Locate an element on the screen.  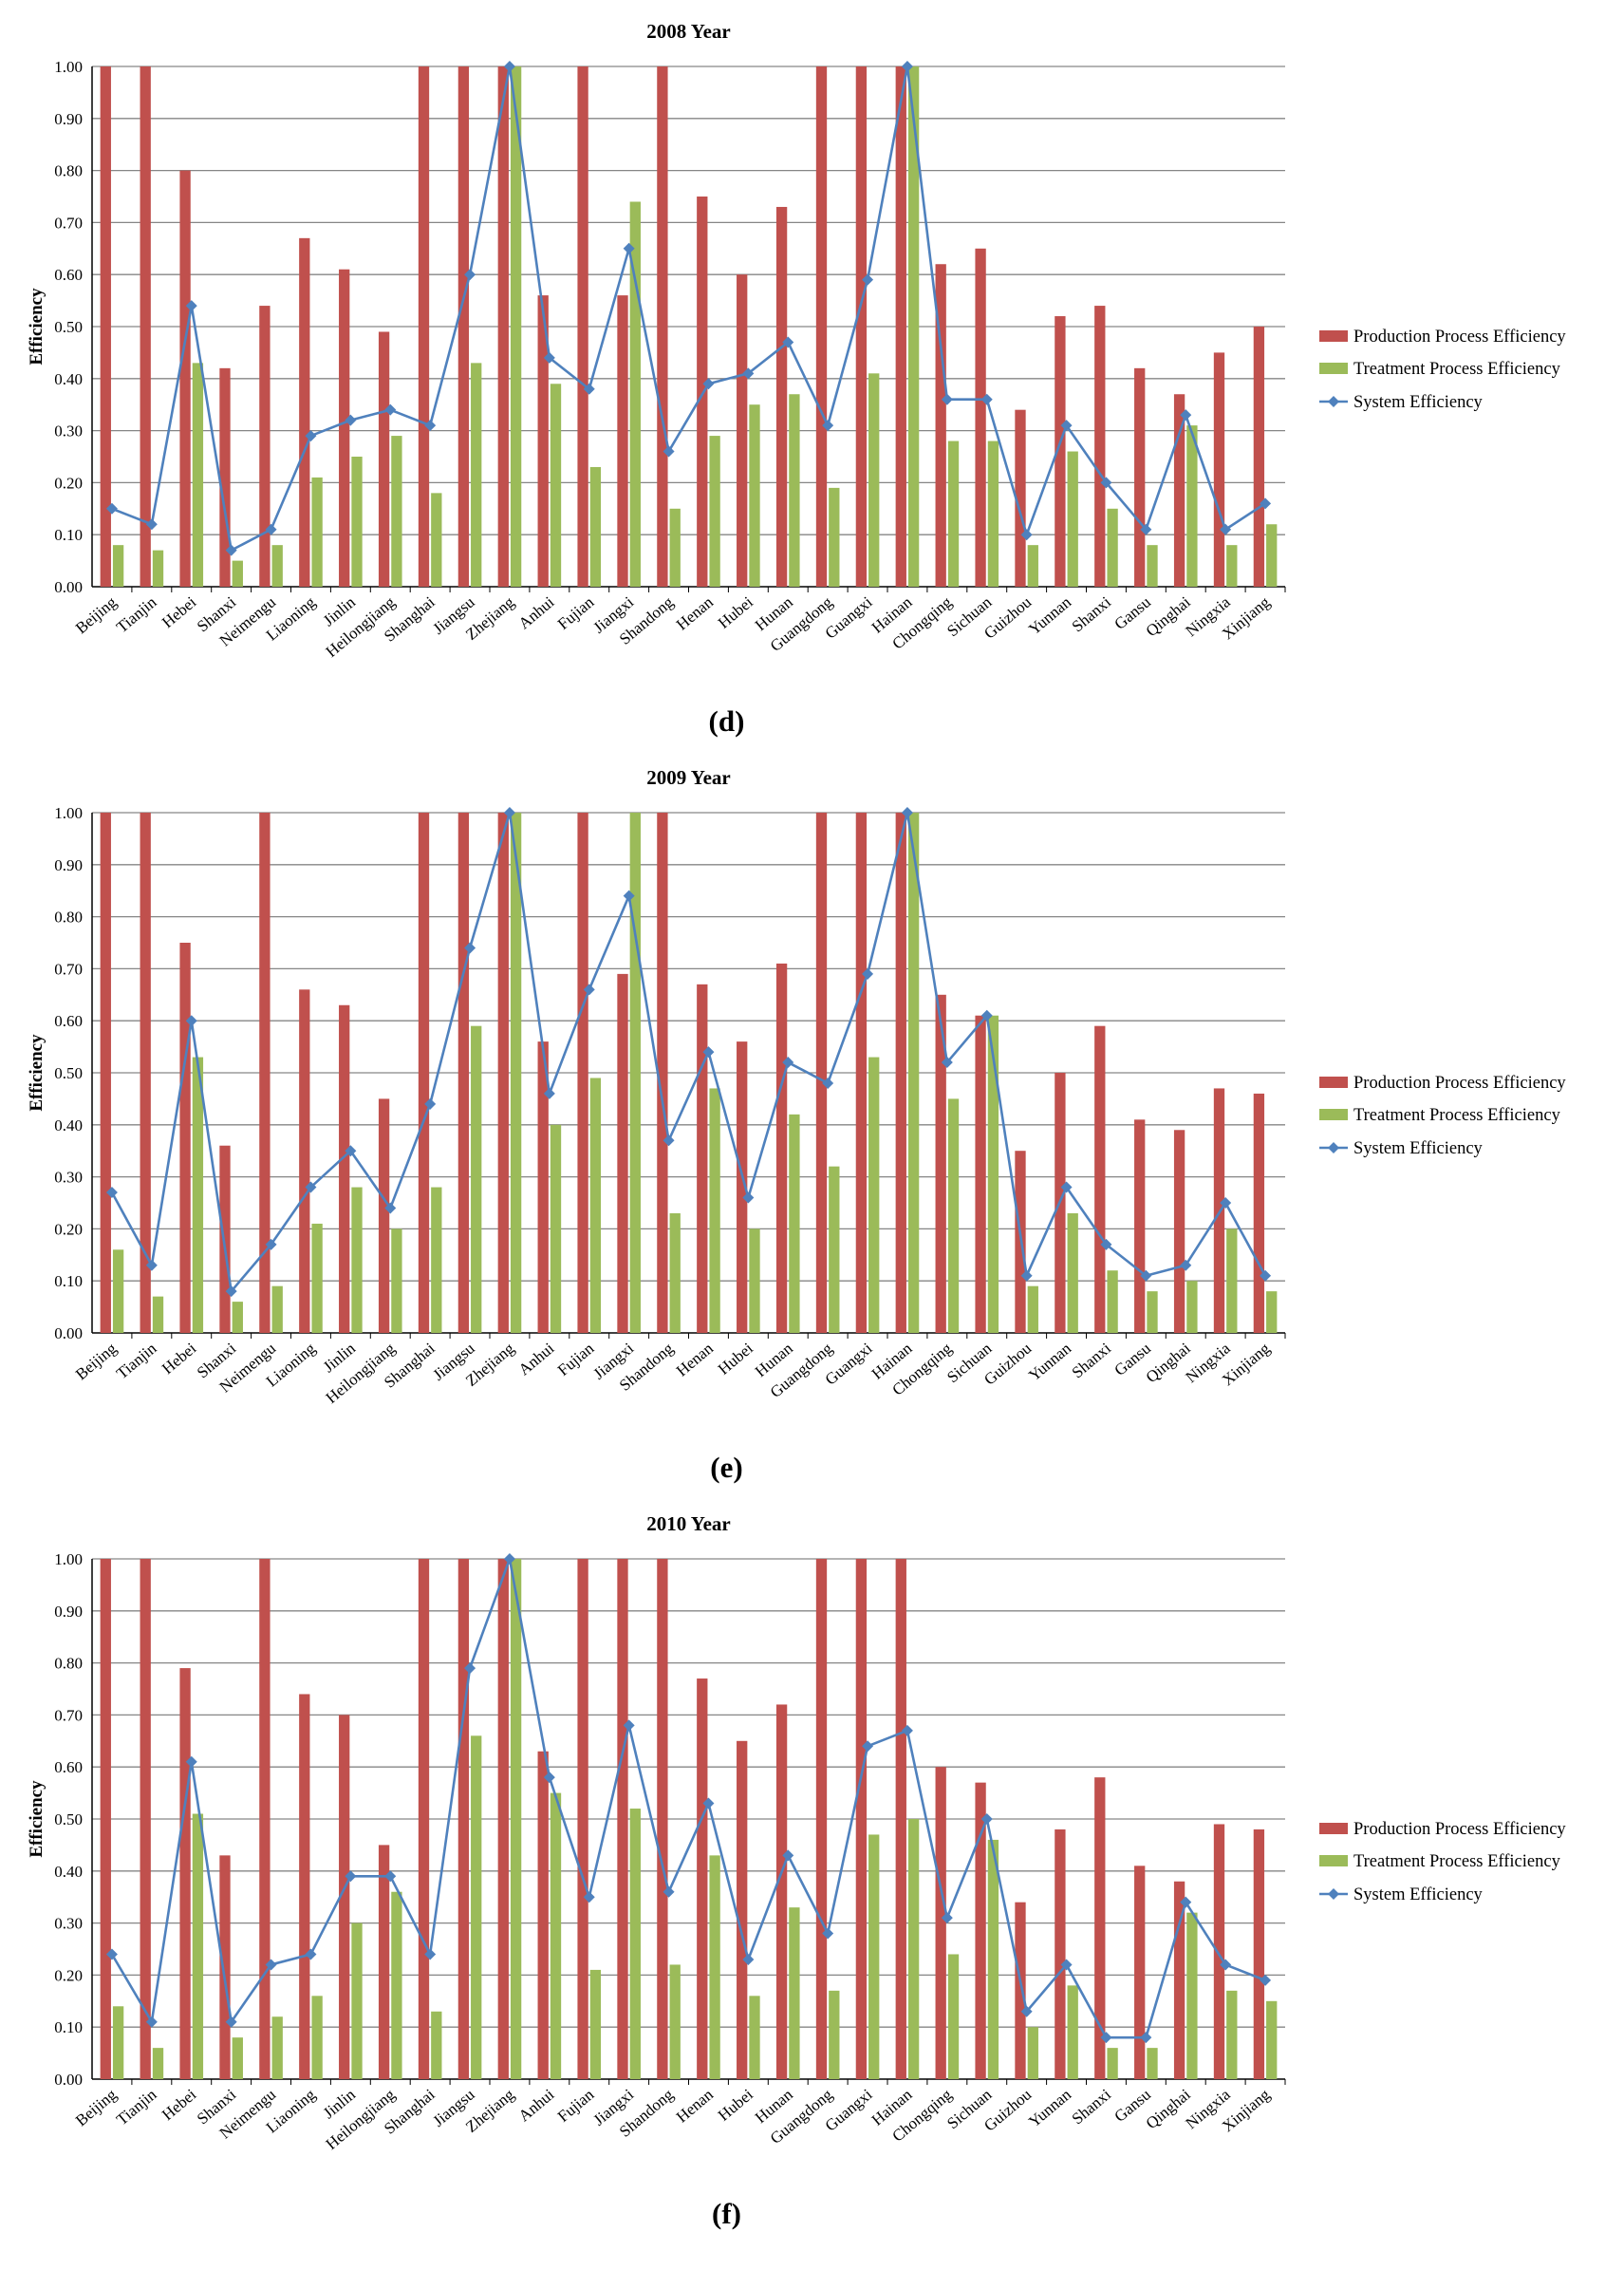
bar-production-neimengu is located at coordinates (265, 446).